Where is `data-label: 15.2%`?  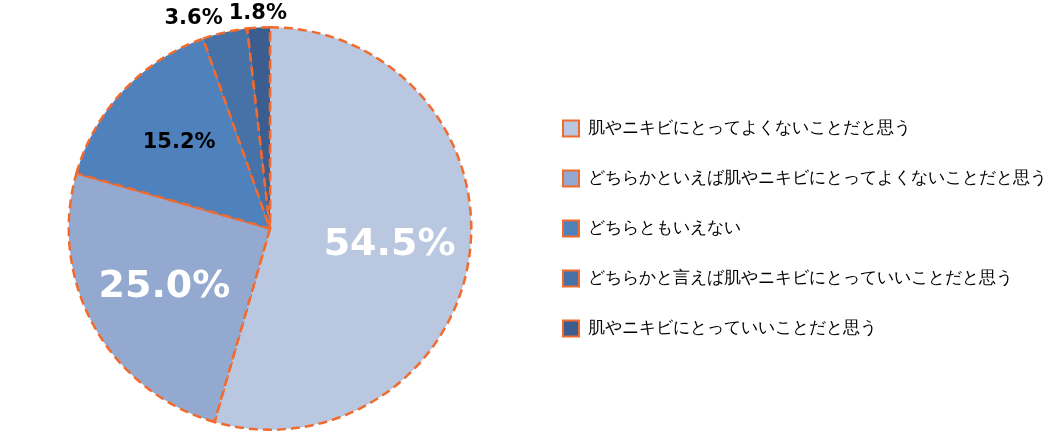
data-label: 15.2% is located at coordinates (179, 141).